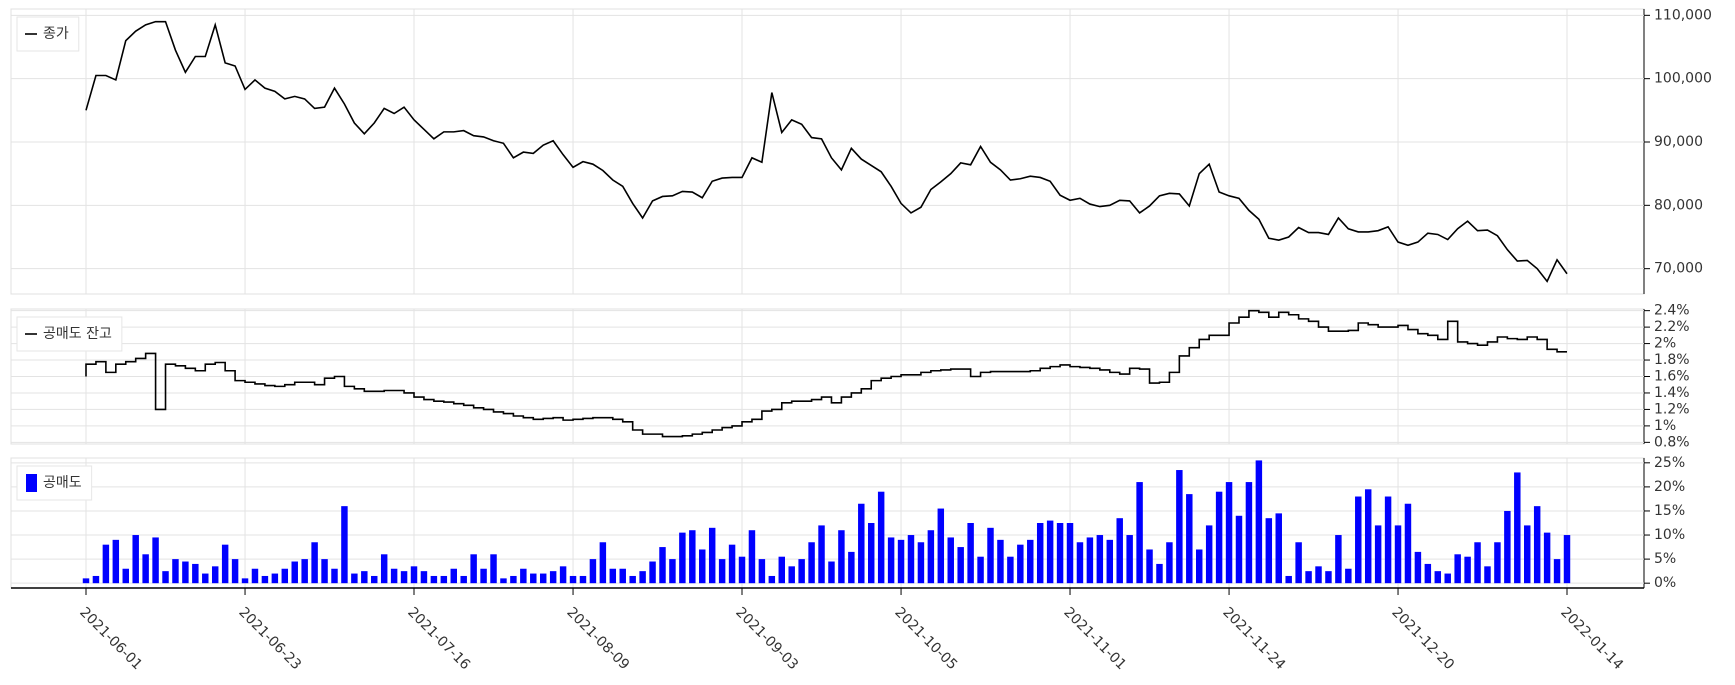 The height and width of the screenshot is (685, 1735). I want to click on y-tick-label: 1.8%, so click(1672, 360).